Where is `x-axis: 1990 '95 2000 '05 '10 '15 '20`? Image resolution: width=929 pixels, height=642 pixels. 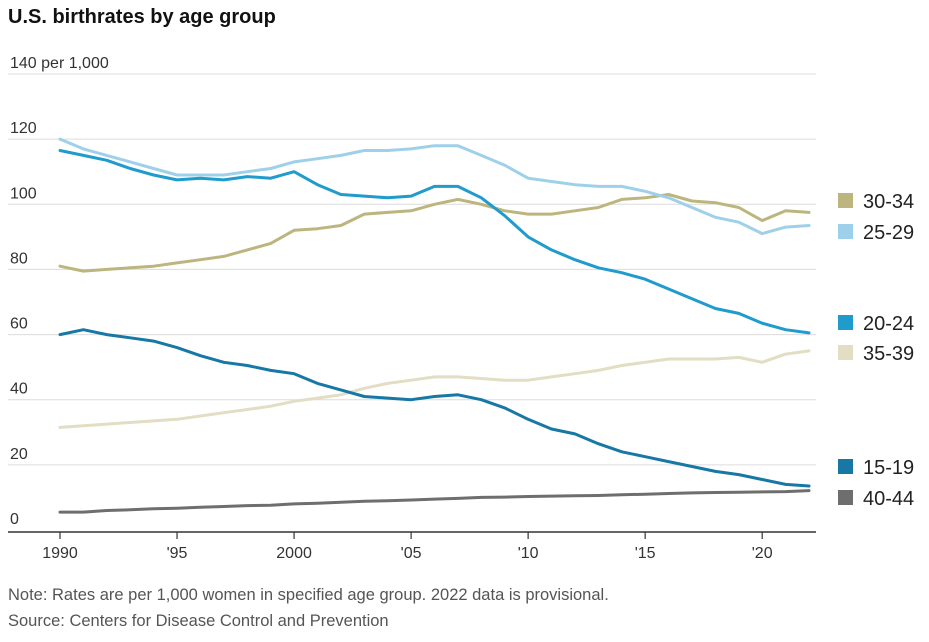
x-axis: 1990 '95 2000 '05 '10 '15 '20 is located at coordinates (412, 546).